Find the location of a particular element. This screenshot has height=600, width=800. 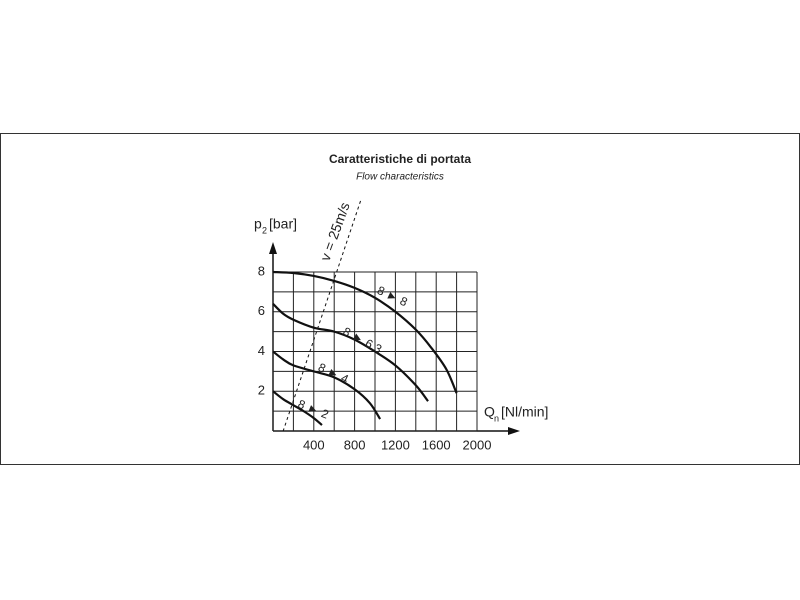

y-arrow is located at coordinates (273, 248).